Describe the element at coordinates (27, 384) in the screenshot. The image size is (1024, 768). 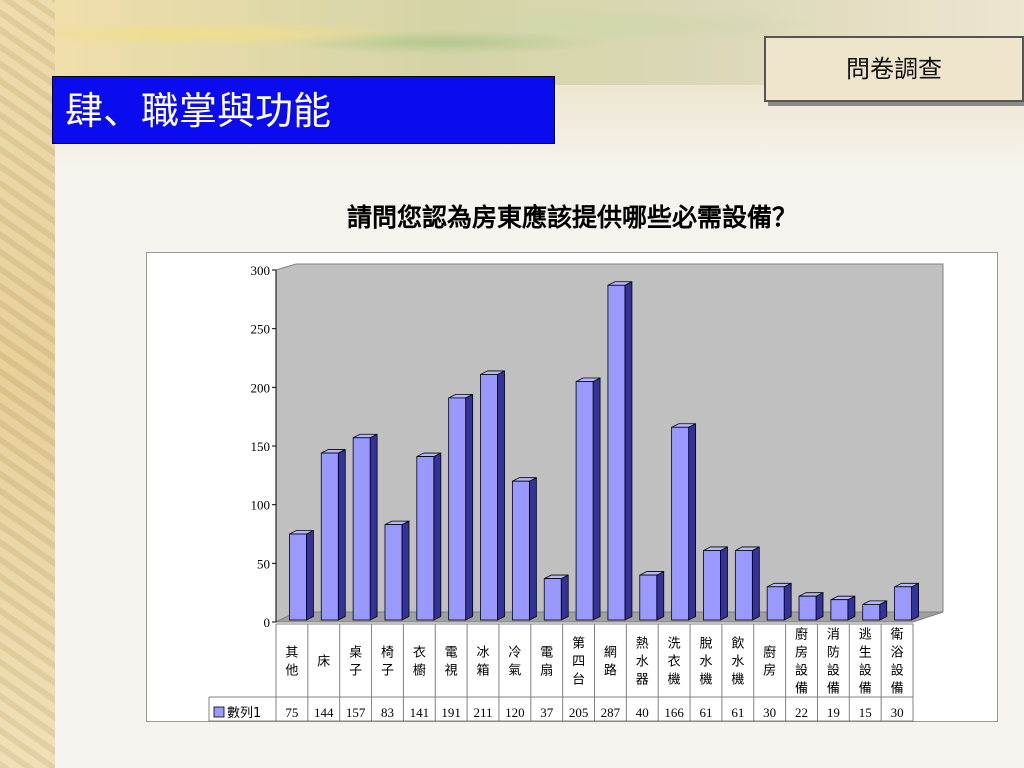
I see `background-left-strip` at that location.